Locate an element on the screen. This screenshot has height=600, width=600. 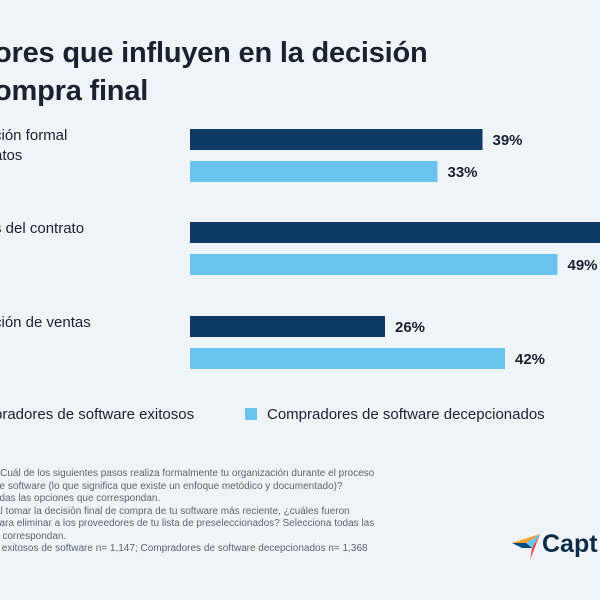
legend-item-series-1: pradores de software exitosos is located at coordinates (97, 414).